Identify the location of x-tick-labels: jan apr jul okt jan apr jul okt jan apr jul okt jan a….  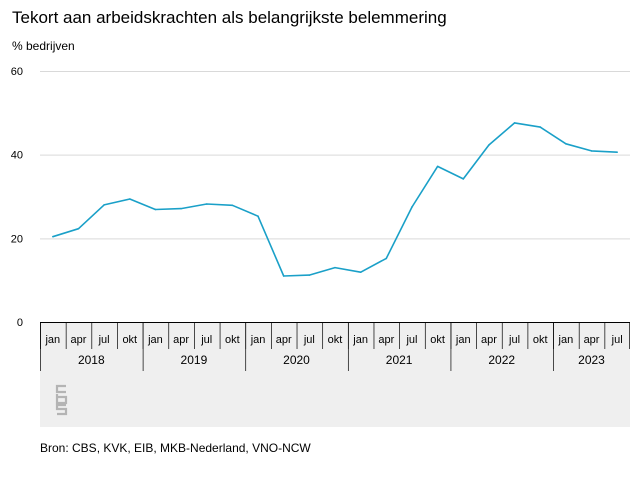
(335, 335).